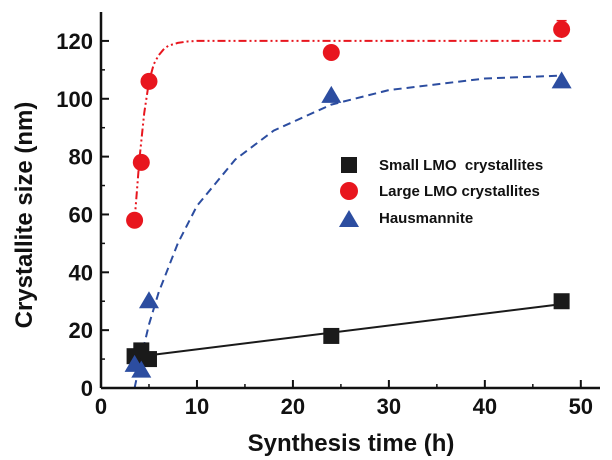 The image size is (612, 460). Describe the element at coordinates (389, 406) in the screenshot. I see `x-tick-label: 30` at that location.